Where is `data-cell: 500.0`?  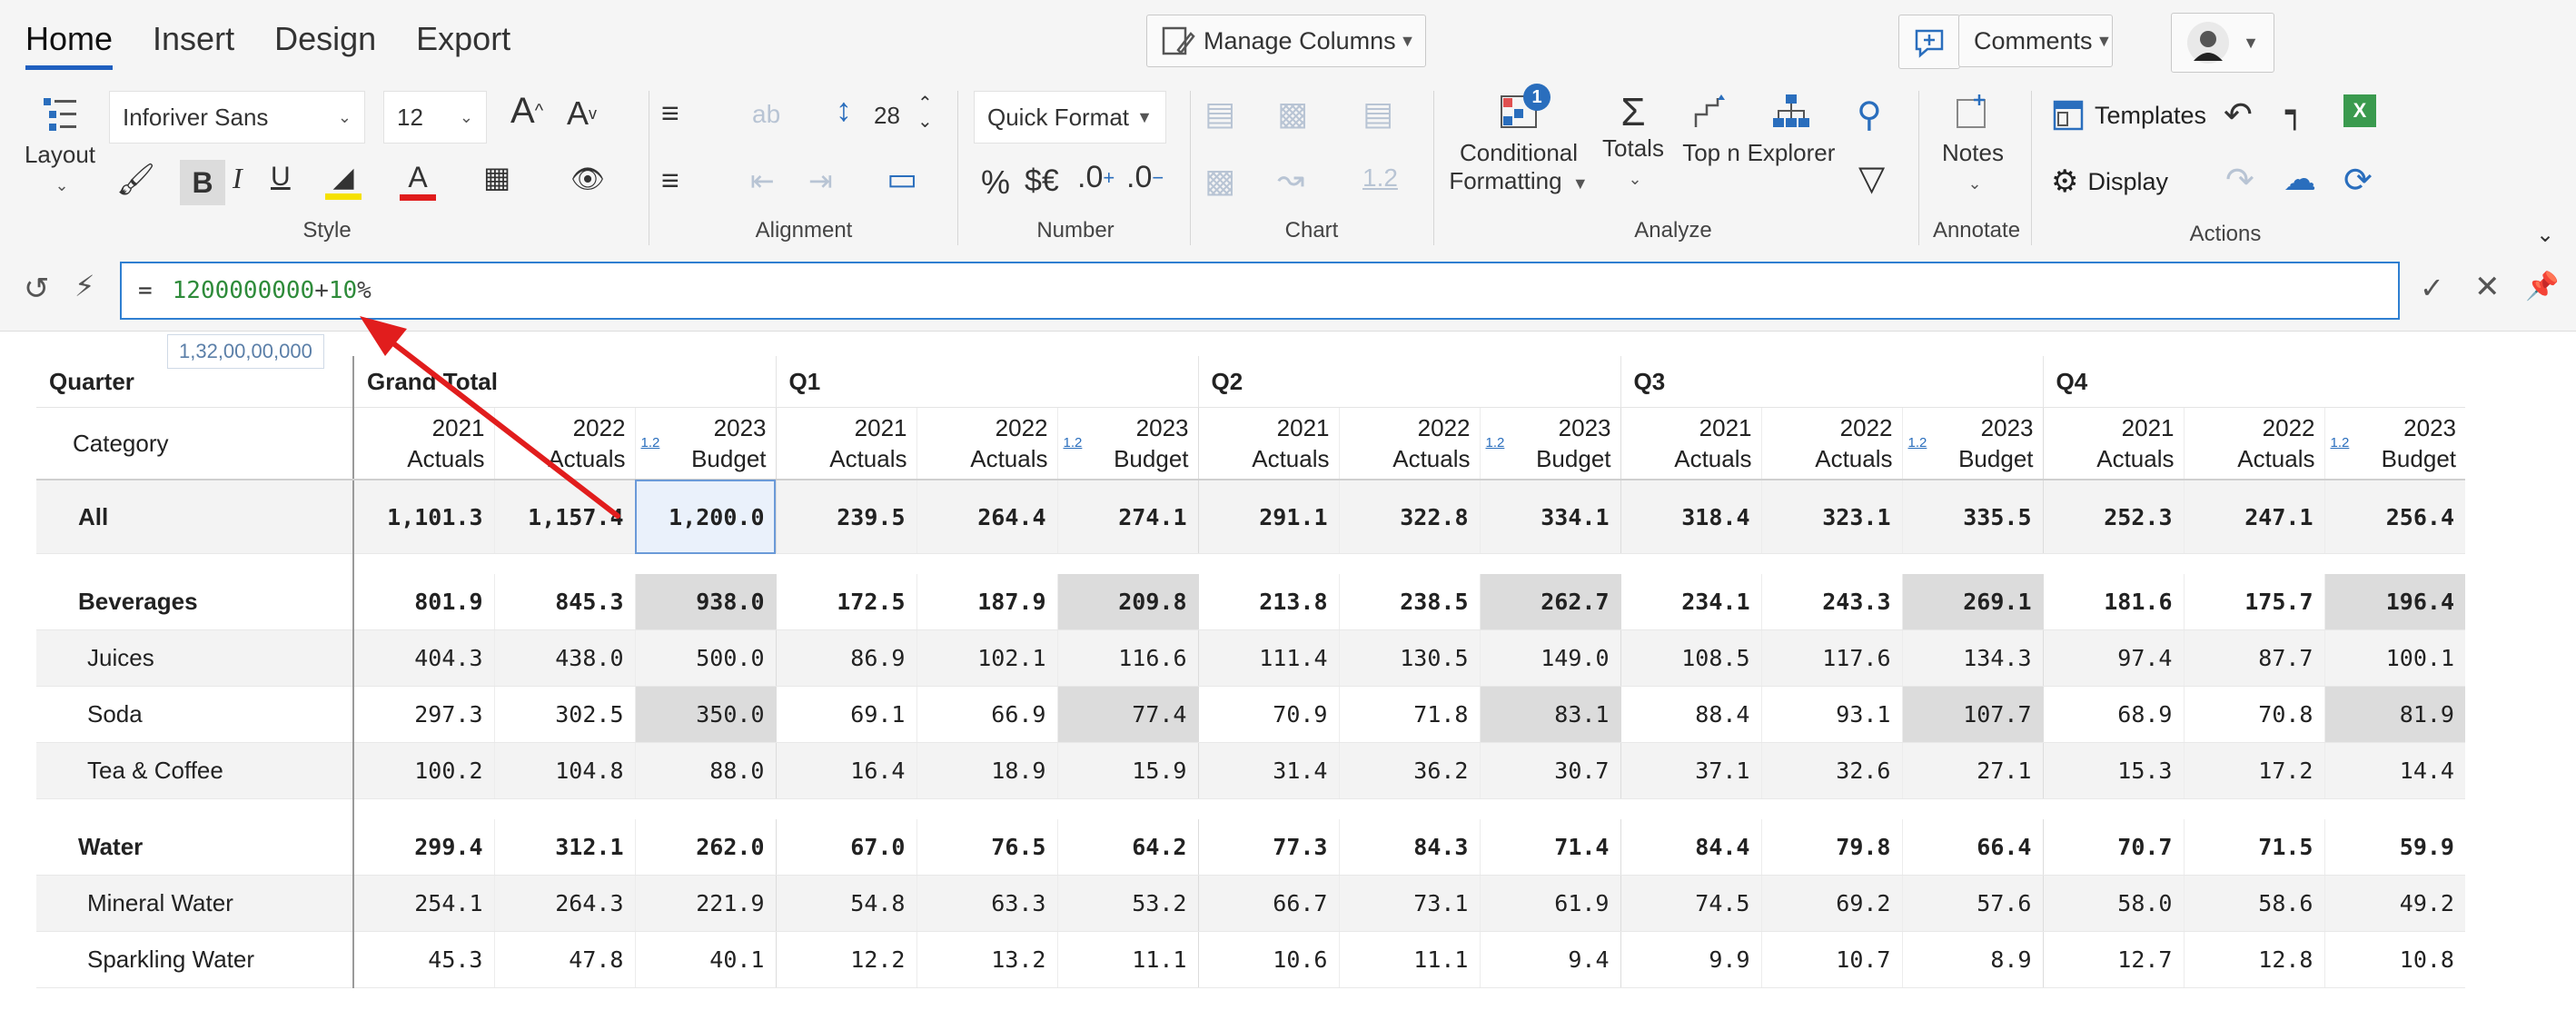
data-cell: 500.0 is located at coordinates (705, 658).